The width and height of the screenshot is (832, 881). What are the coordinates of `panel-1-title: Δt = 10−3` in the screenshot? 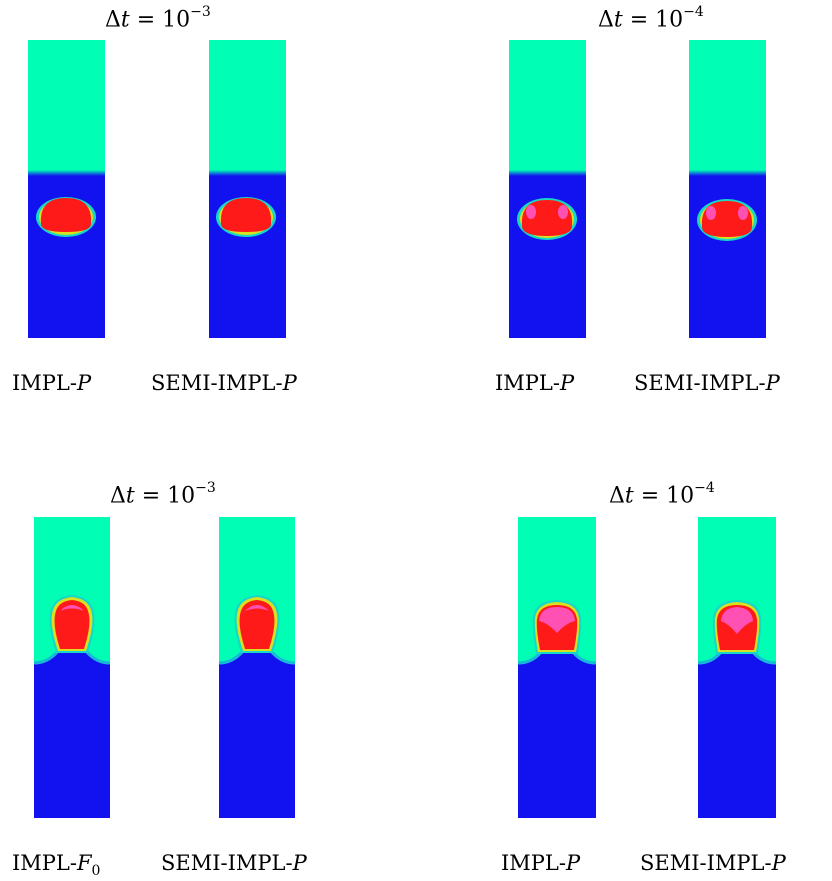 It's located at (158, 18).